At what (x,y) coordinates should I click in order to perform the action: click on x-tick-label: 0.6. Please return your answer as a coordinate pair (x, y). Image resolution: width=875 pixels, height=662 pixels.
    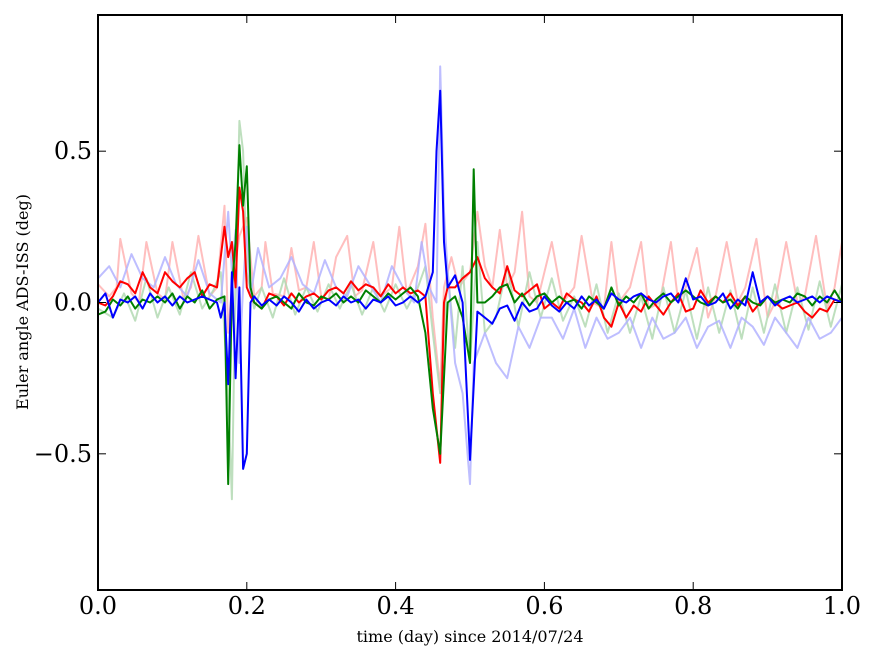
    Looking at the image, I should click on (544, 606).